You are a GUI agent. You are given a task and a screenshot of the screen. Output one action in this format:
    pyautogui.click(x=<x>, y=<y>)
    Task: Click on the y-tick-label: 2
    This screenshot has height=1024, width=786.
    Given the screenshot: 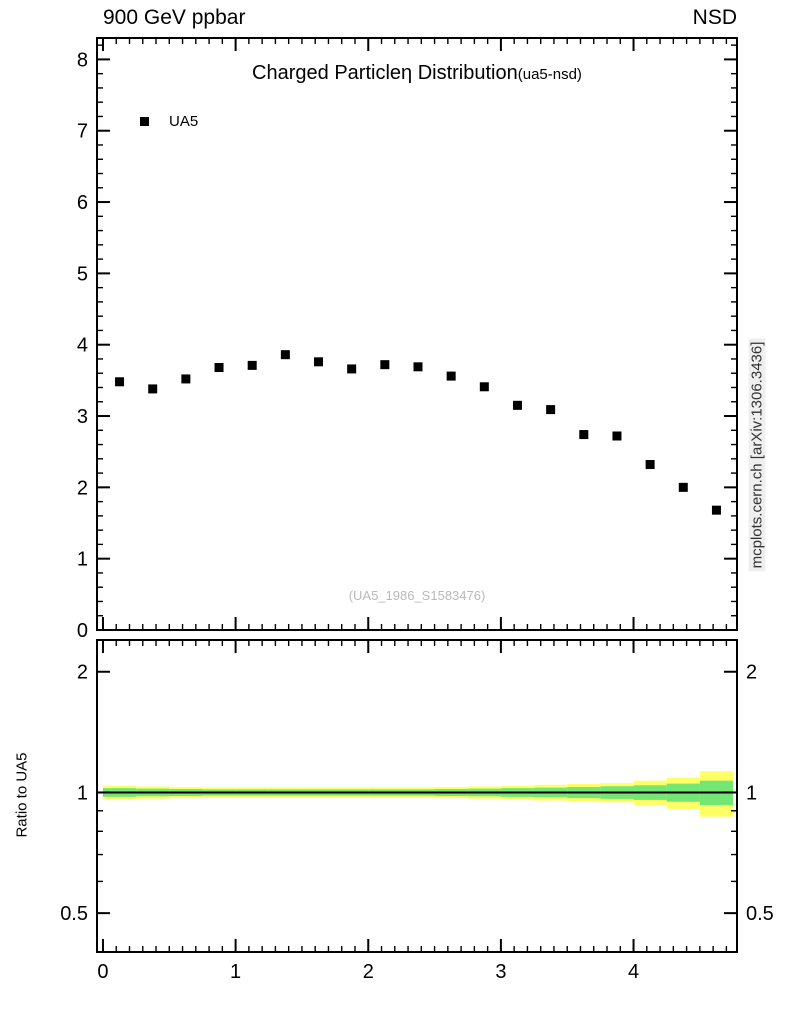 What is the action you would take?
    pyautogui.click(x=82, y=488)
    